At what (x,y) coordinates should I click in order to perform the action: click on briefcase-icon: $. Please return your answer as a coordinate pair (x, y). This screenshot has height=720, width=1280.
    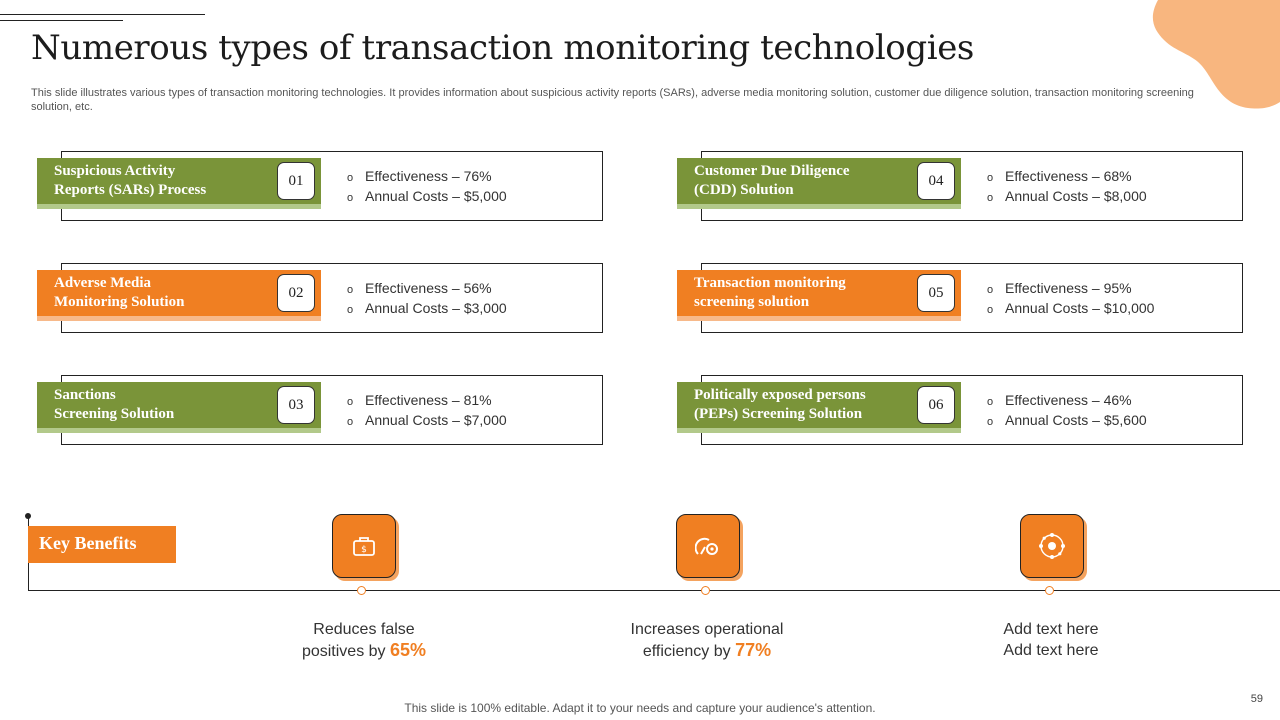
    Looking at the image, I should click on (364, 546).